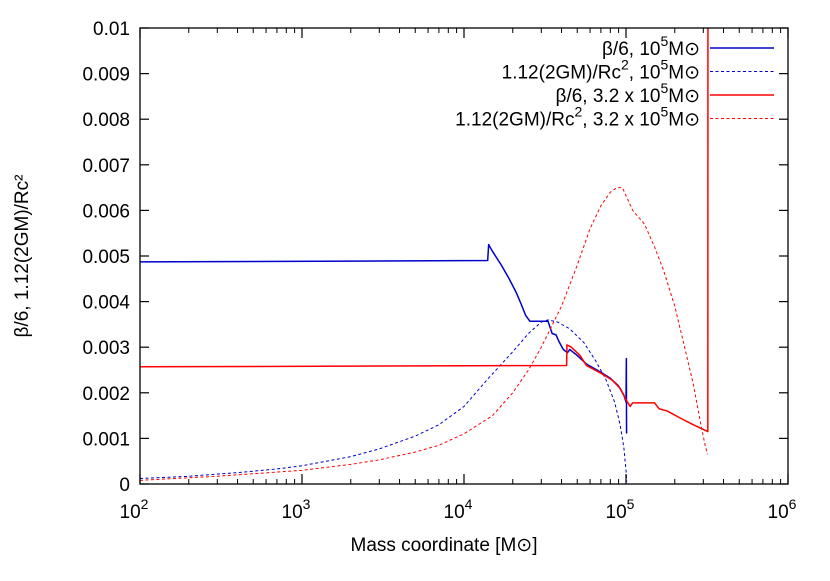 The image size is (830, 581). What do you see at coordinates (145, 504) in the screenshot?
I see `x-tick-exponent: 2` at bounding box center [145, 504].